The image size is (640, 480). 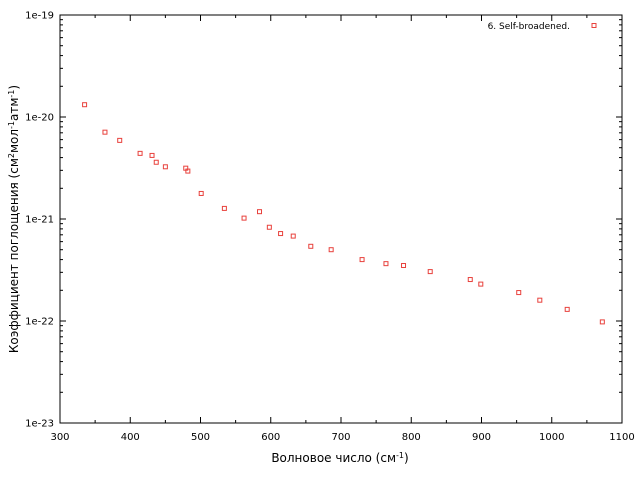 I want to click on x-tick-label: 500, so click(x=200, y=437).